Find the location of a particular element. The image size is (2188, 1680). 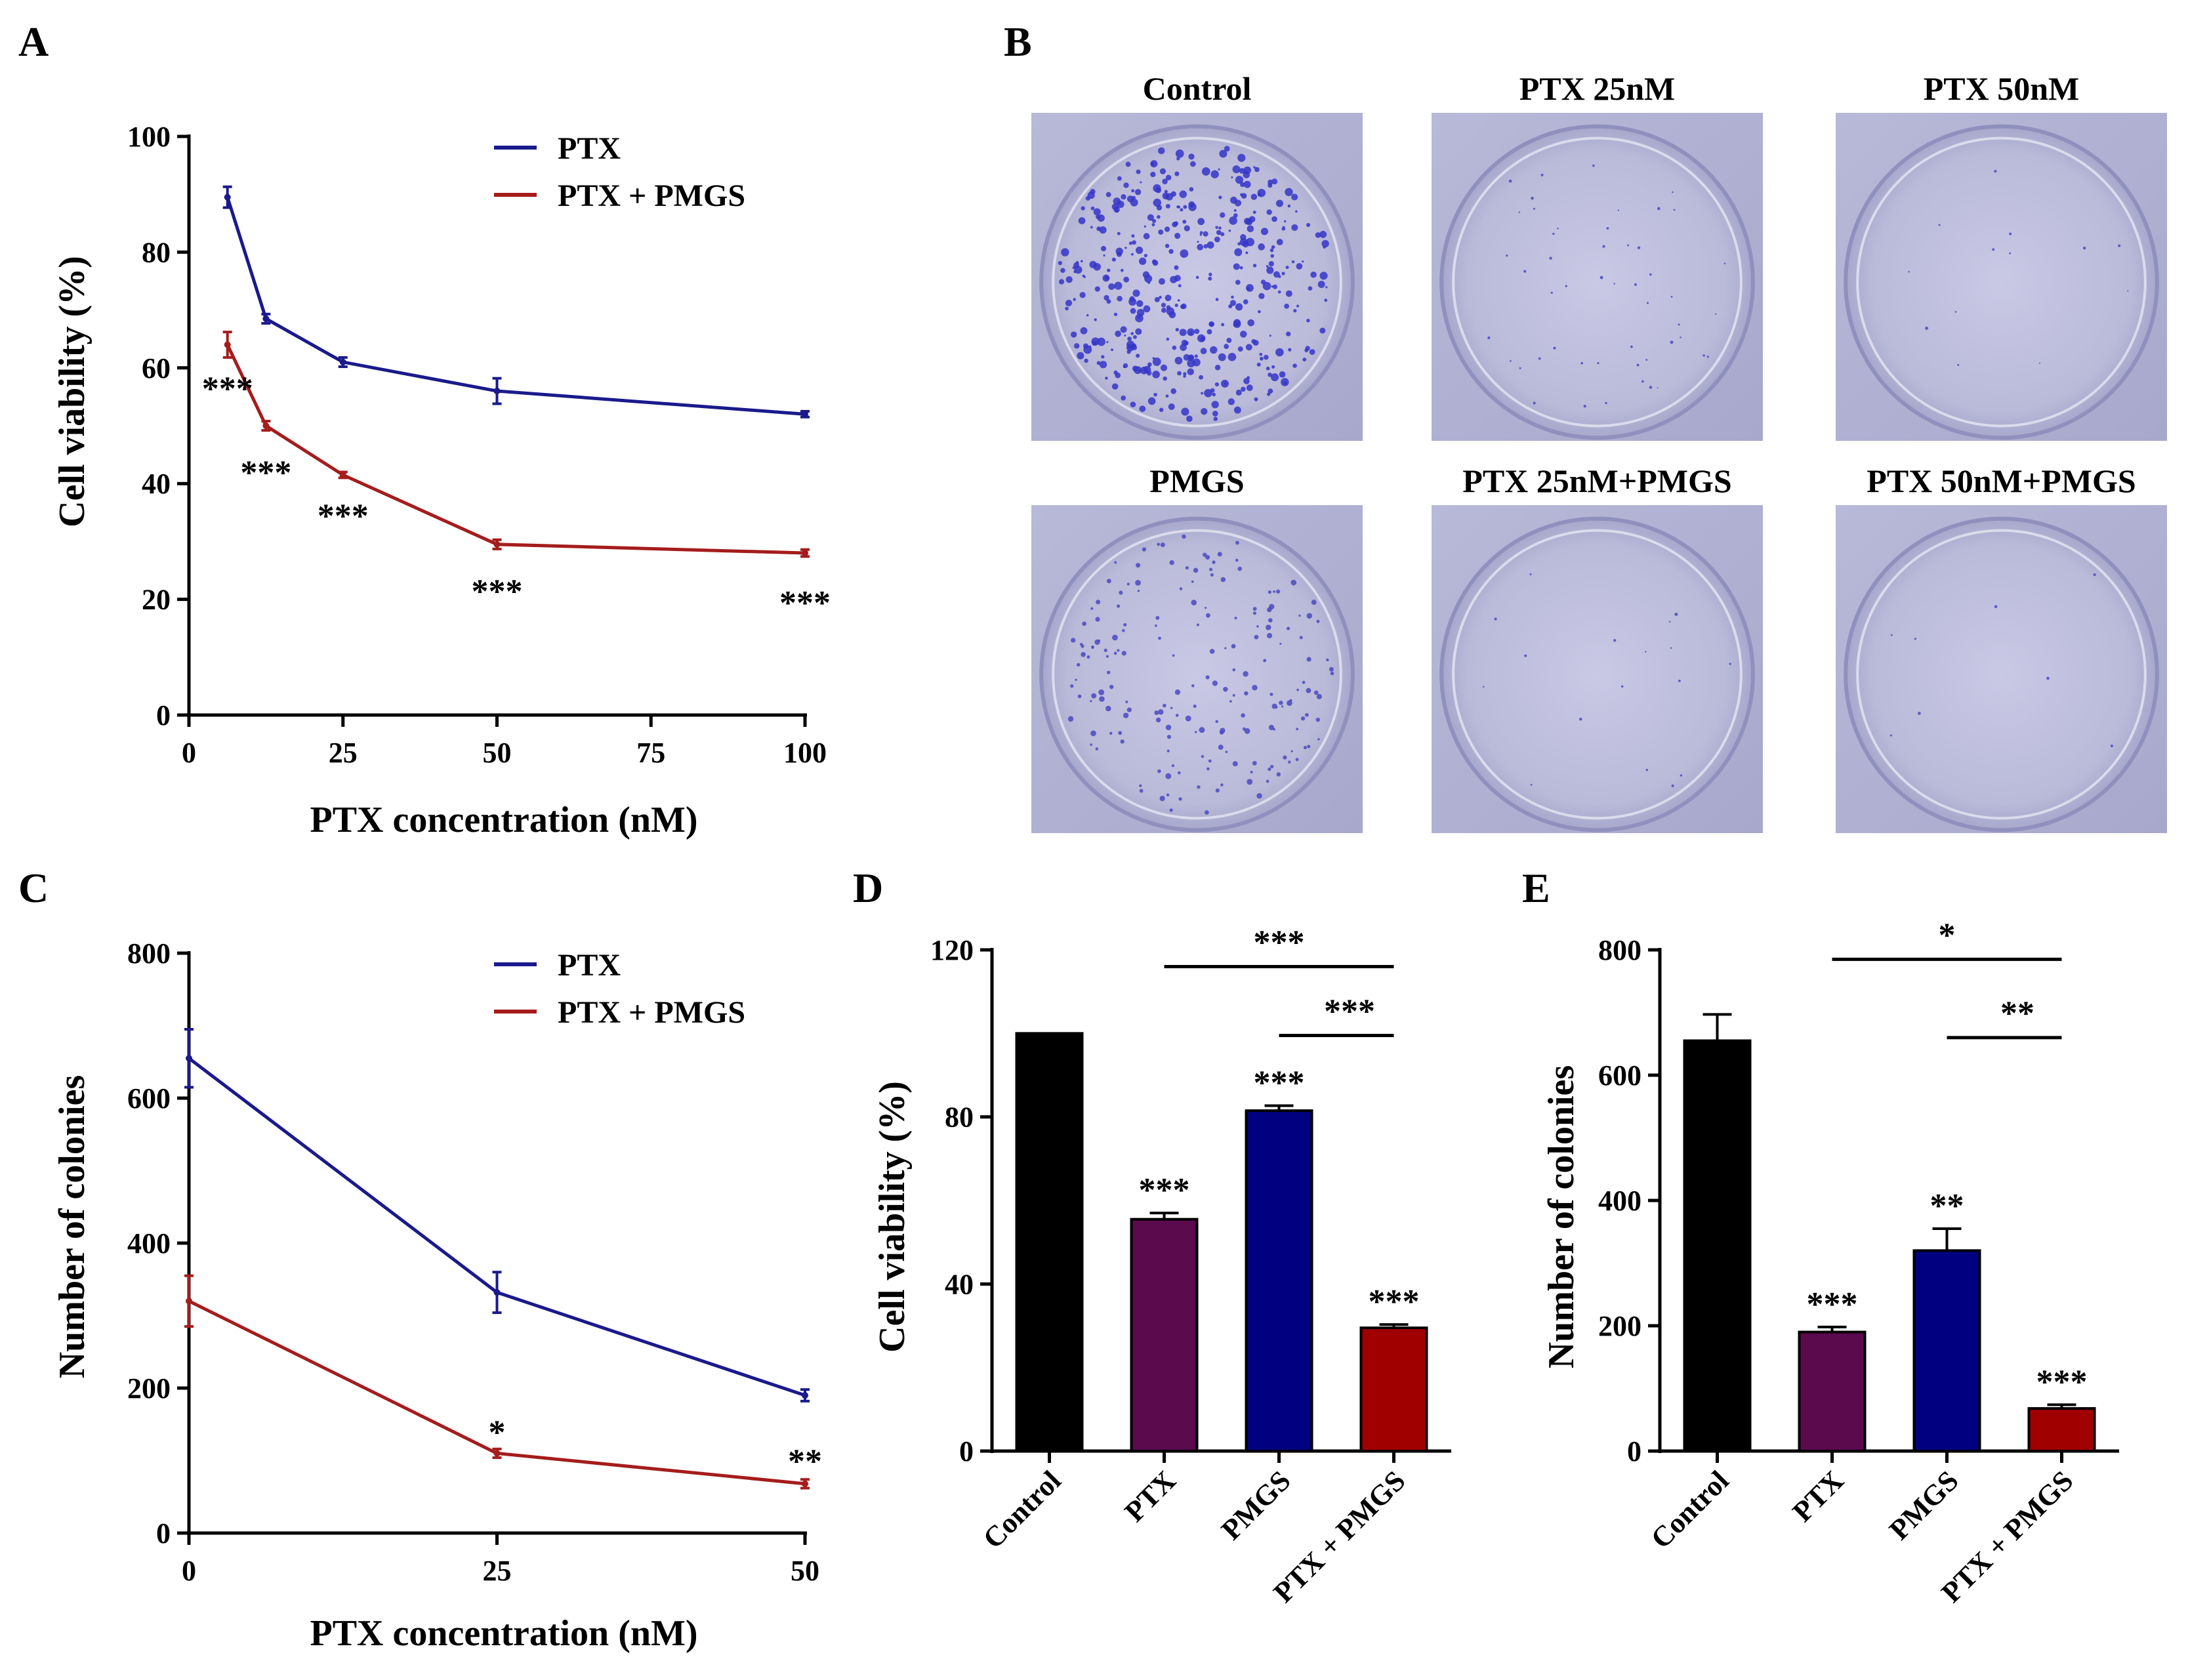

photo-label-control: Control is located at coordinates (1197, 89).